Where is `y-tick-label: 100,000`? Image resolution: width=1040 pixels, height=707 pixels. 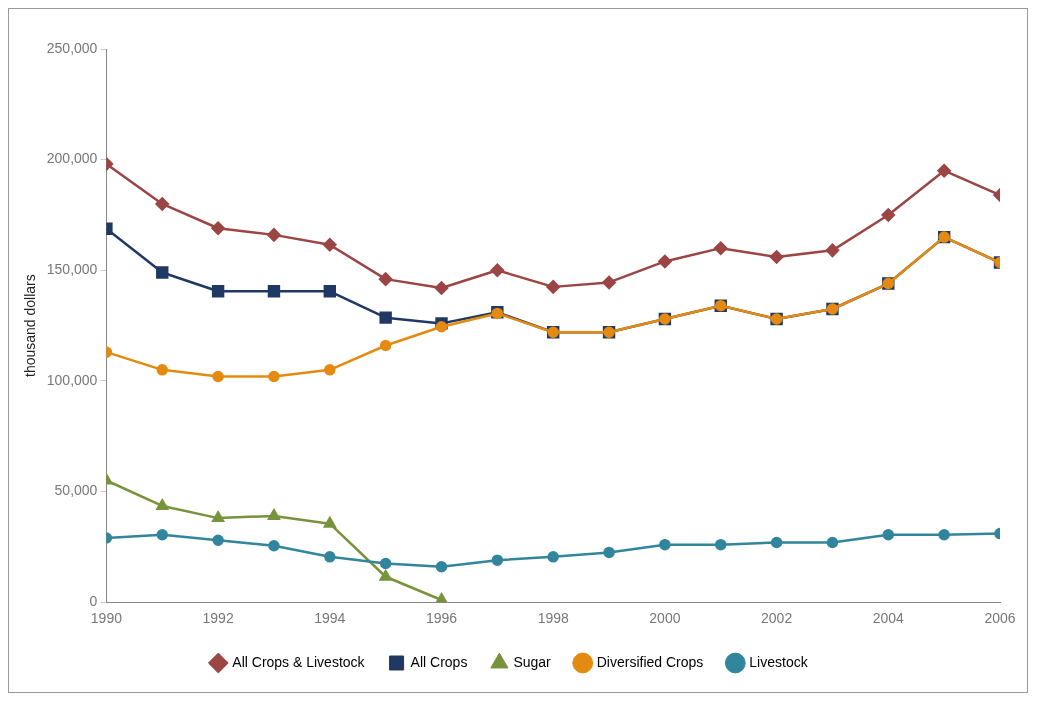 y-tick-label: 100,000 is located at coordinates (72, 379).